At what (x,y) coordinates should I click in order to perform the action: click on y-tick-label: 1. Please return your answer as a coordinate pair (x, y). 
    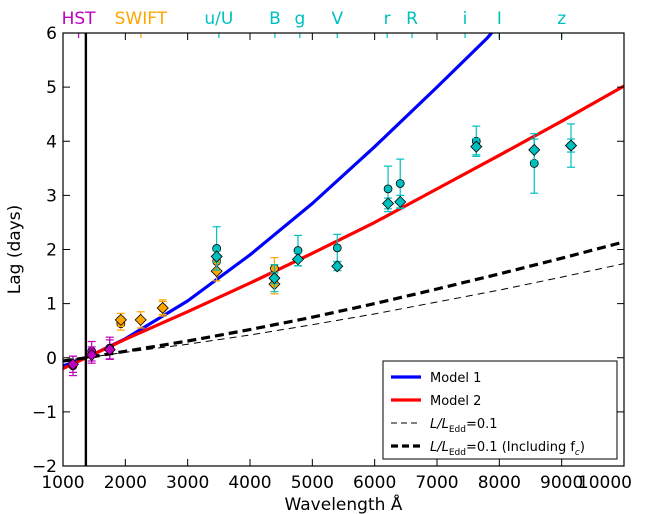
    Looking at the image, I should click on (51, 305).